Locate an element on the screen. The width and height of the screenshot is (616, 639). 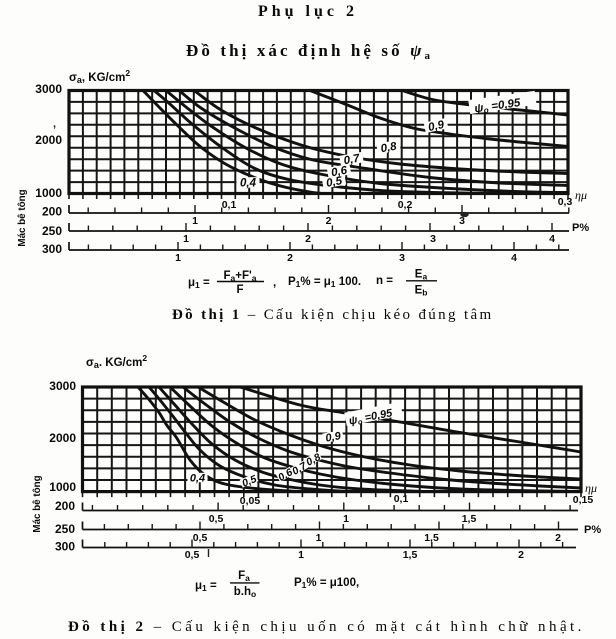
svg-text: Phụ lục 2 is located at coordinates (308, 11).